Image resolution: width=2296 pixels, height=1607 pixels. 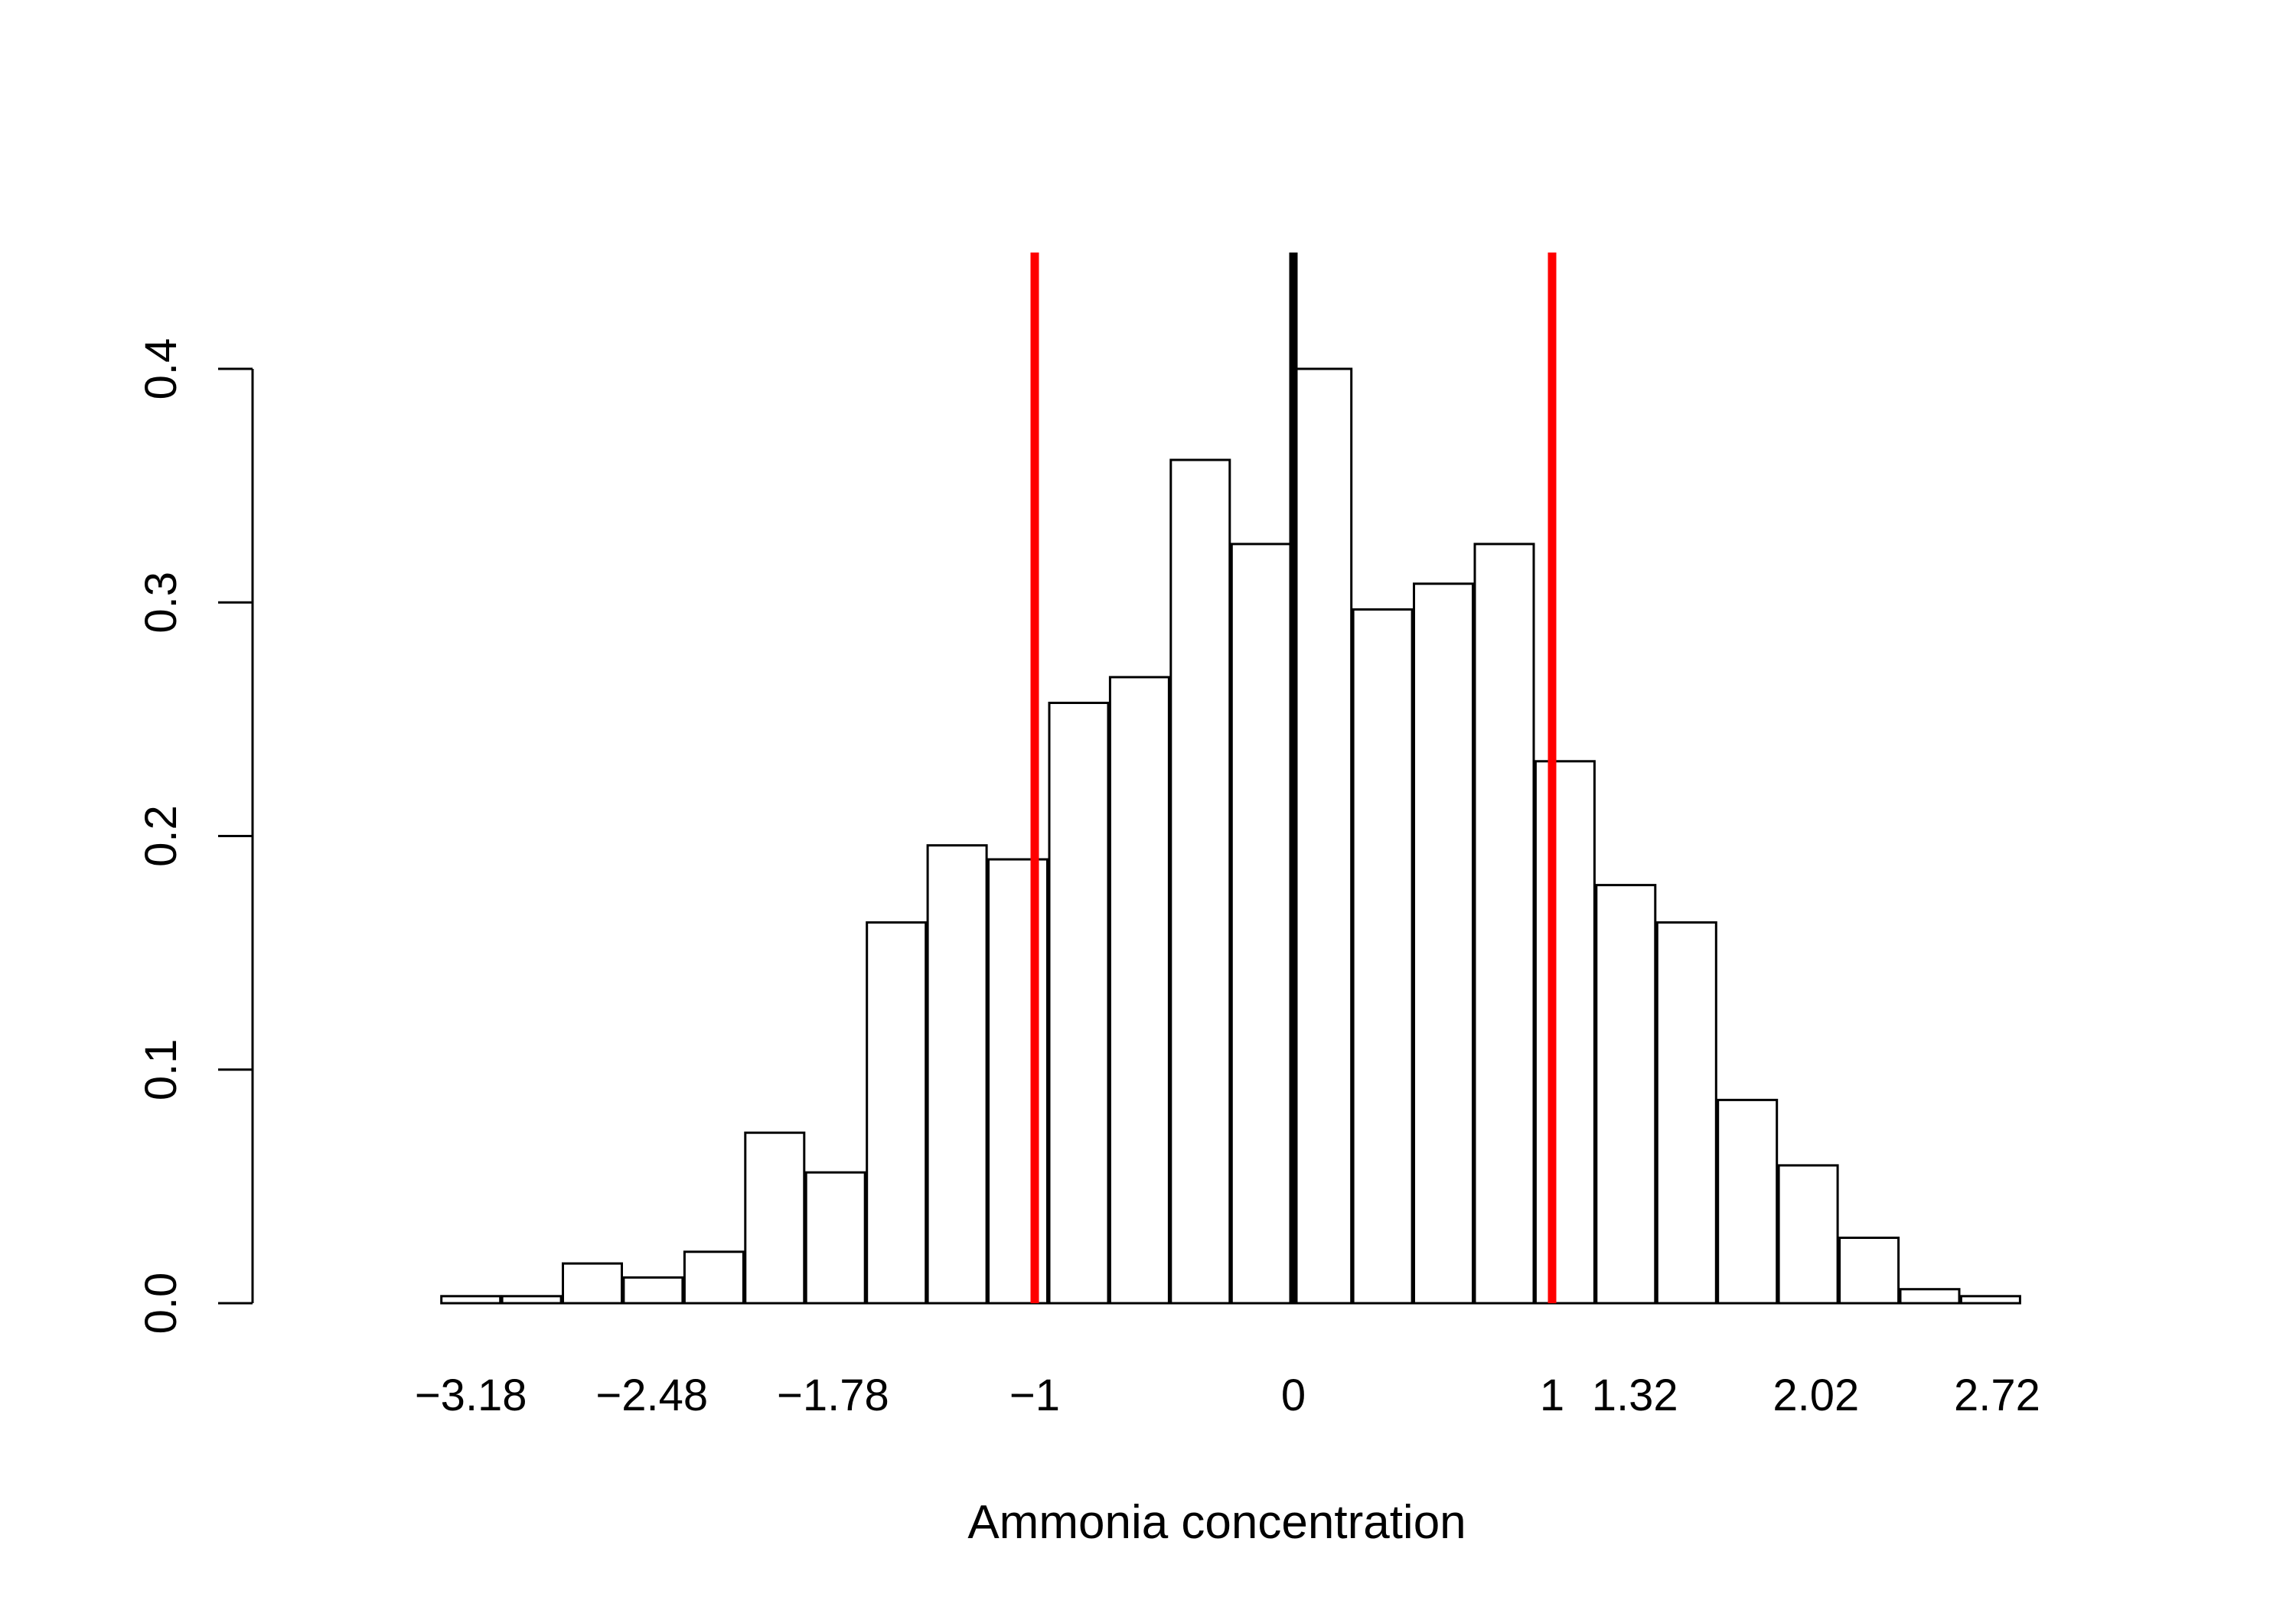 I want to click on y-tick-label: 0.1, so click(x=161, y=1069).